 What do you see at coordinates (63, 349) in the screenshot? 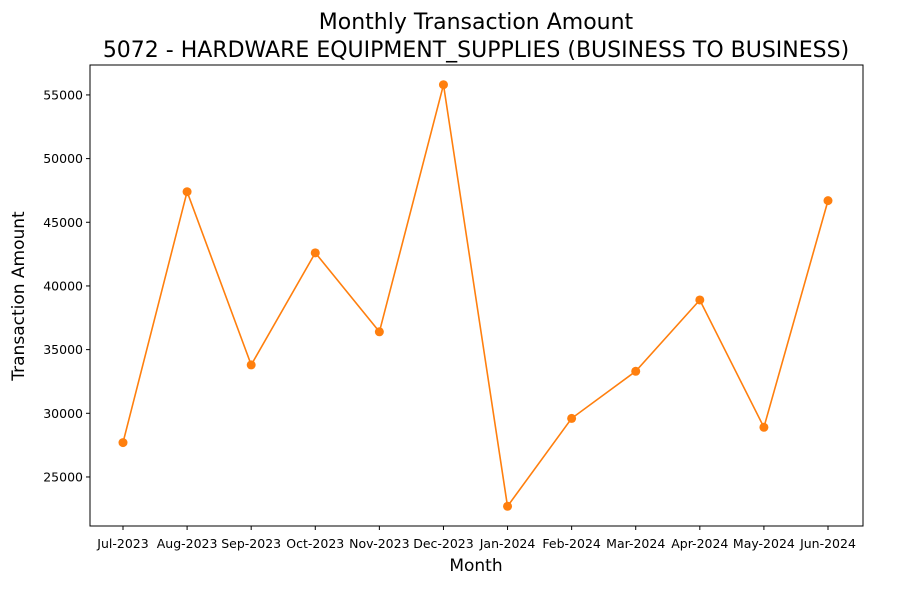
I see `y-tick-label: 35000` at bounding box center [63, 349].